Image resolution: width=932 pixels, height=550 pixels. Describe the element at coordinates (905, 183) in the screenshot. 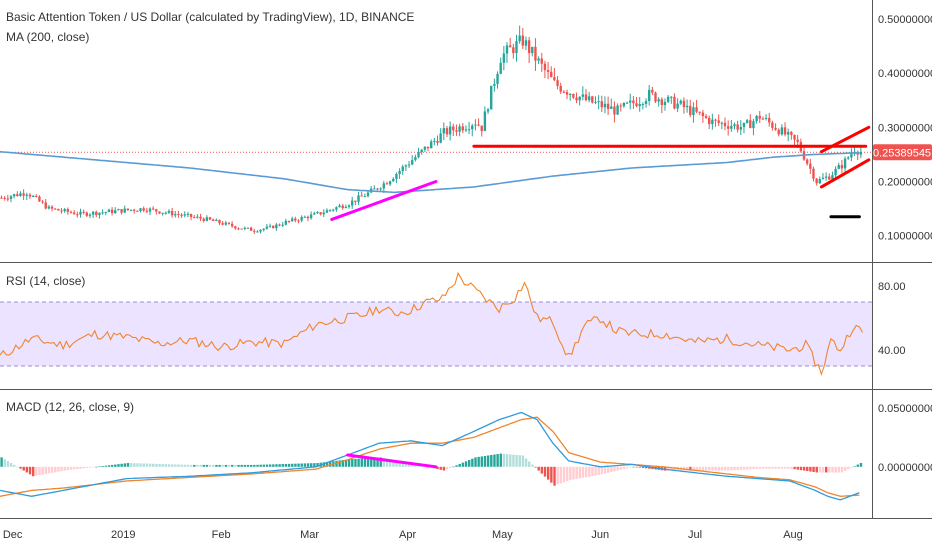

I see `price-tick-label: 0.20000000` at that location.